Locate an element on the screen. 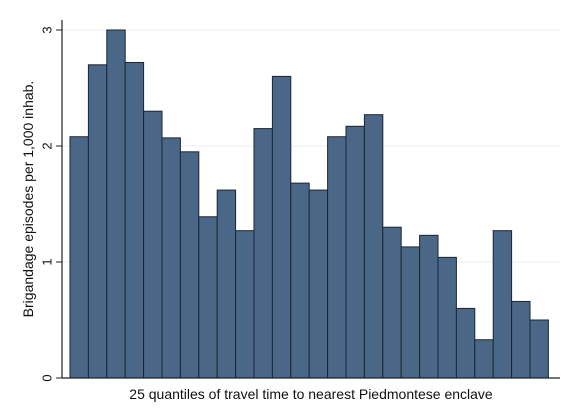 This screenshot has width=569, height=416. y-axis-label: Brigandage episodes per 1,000 inhab. is located at coordinates (28, 199).